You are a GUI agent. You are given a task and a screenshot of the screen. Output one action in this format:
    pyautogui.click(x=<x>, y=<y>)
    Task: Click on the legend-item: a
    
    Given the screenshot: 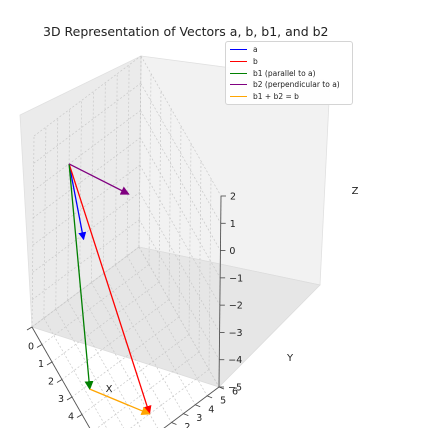 What is the action you would take?
    pyautogui.click(x=289, y=50)
    